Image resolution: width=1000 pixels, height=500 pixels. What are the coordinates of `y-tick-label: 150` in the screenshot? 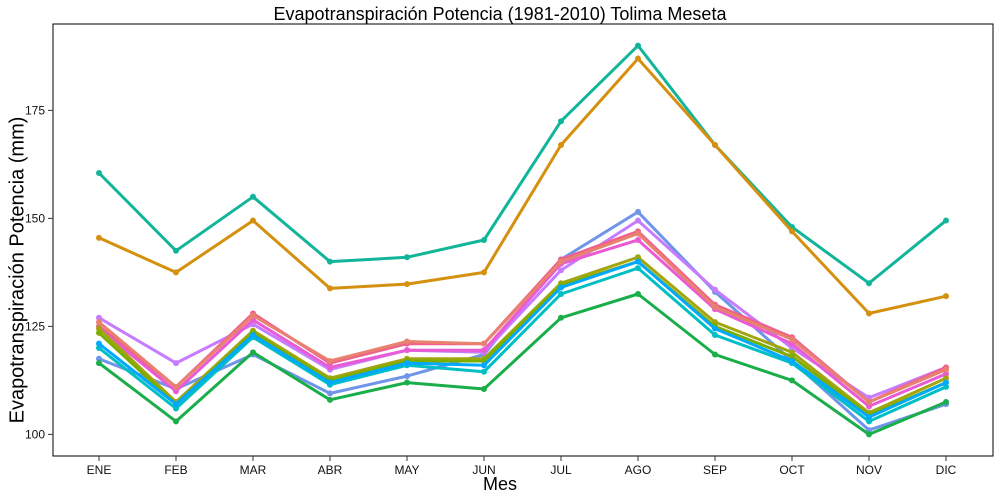 It's located at (35, 218).